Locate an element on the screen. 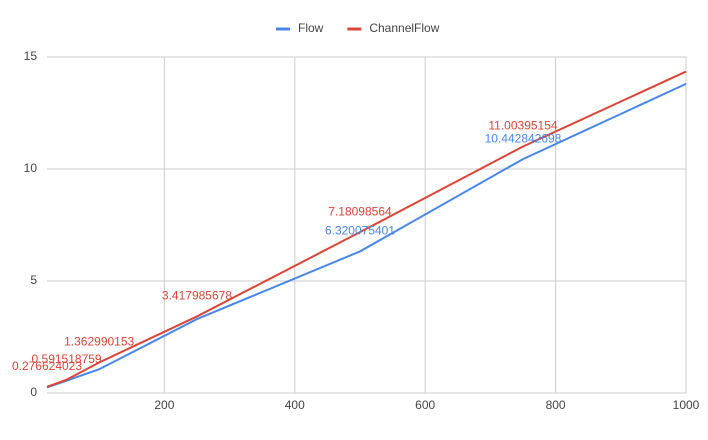 This screenshot has width=708, height=440. x-tick-label: 200 is located at coordinates (164, 405).